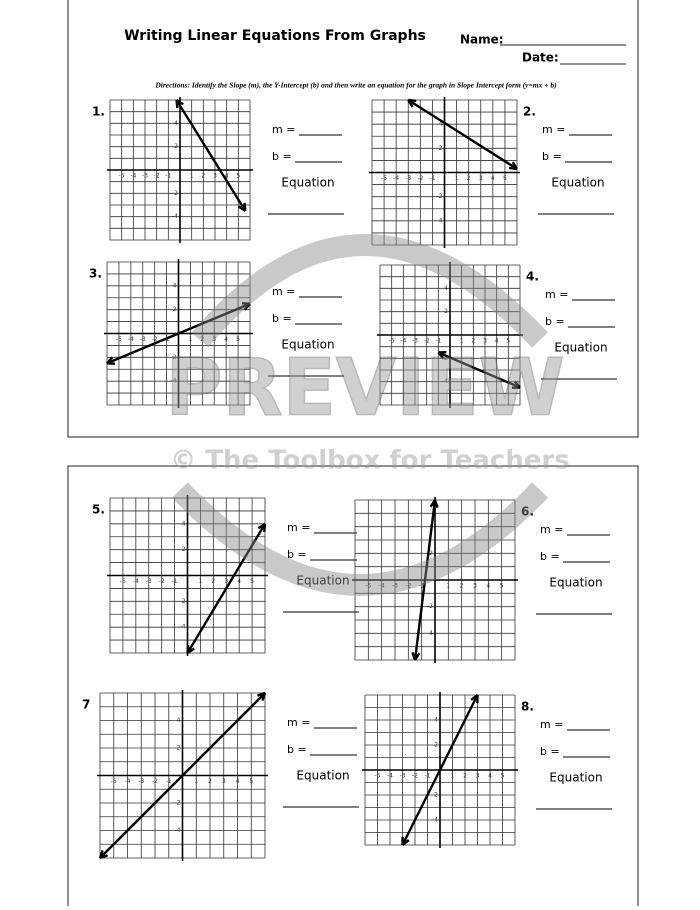 The image size is (700, 910). I want to click on watermark-arc, so click(369, 291).